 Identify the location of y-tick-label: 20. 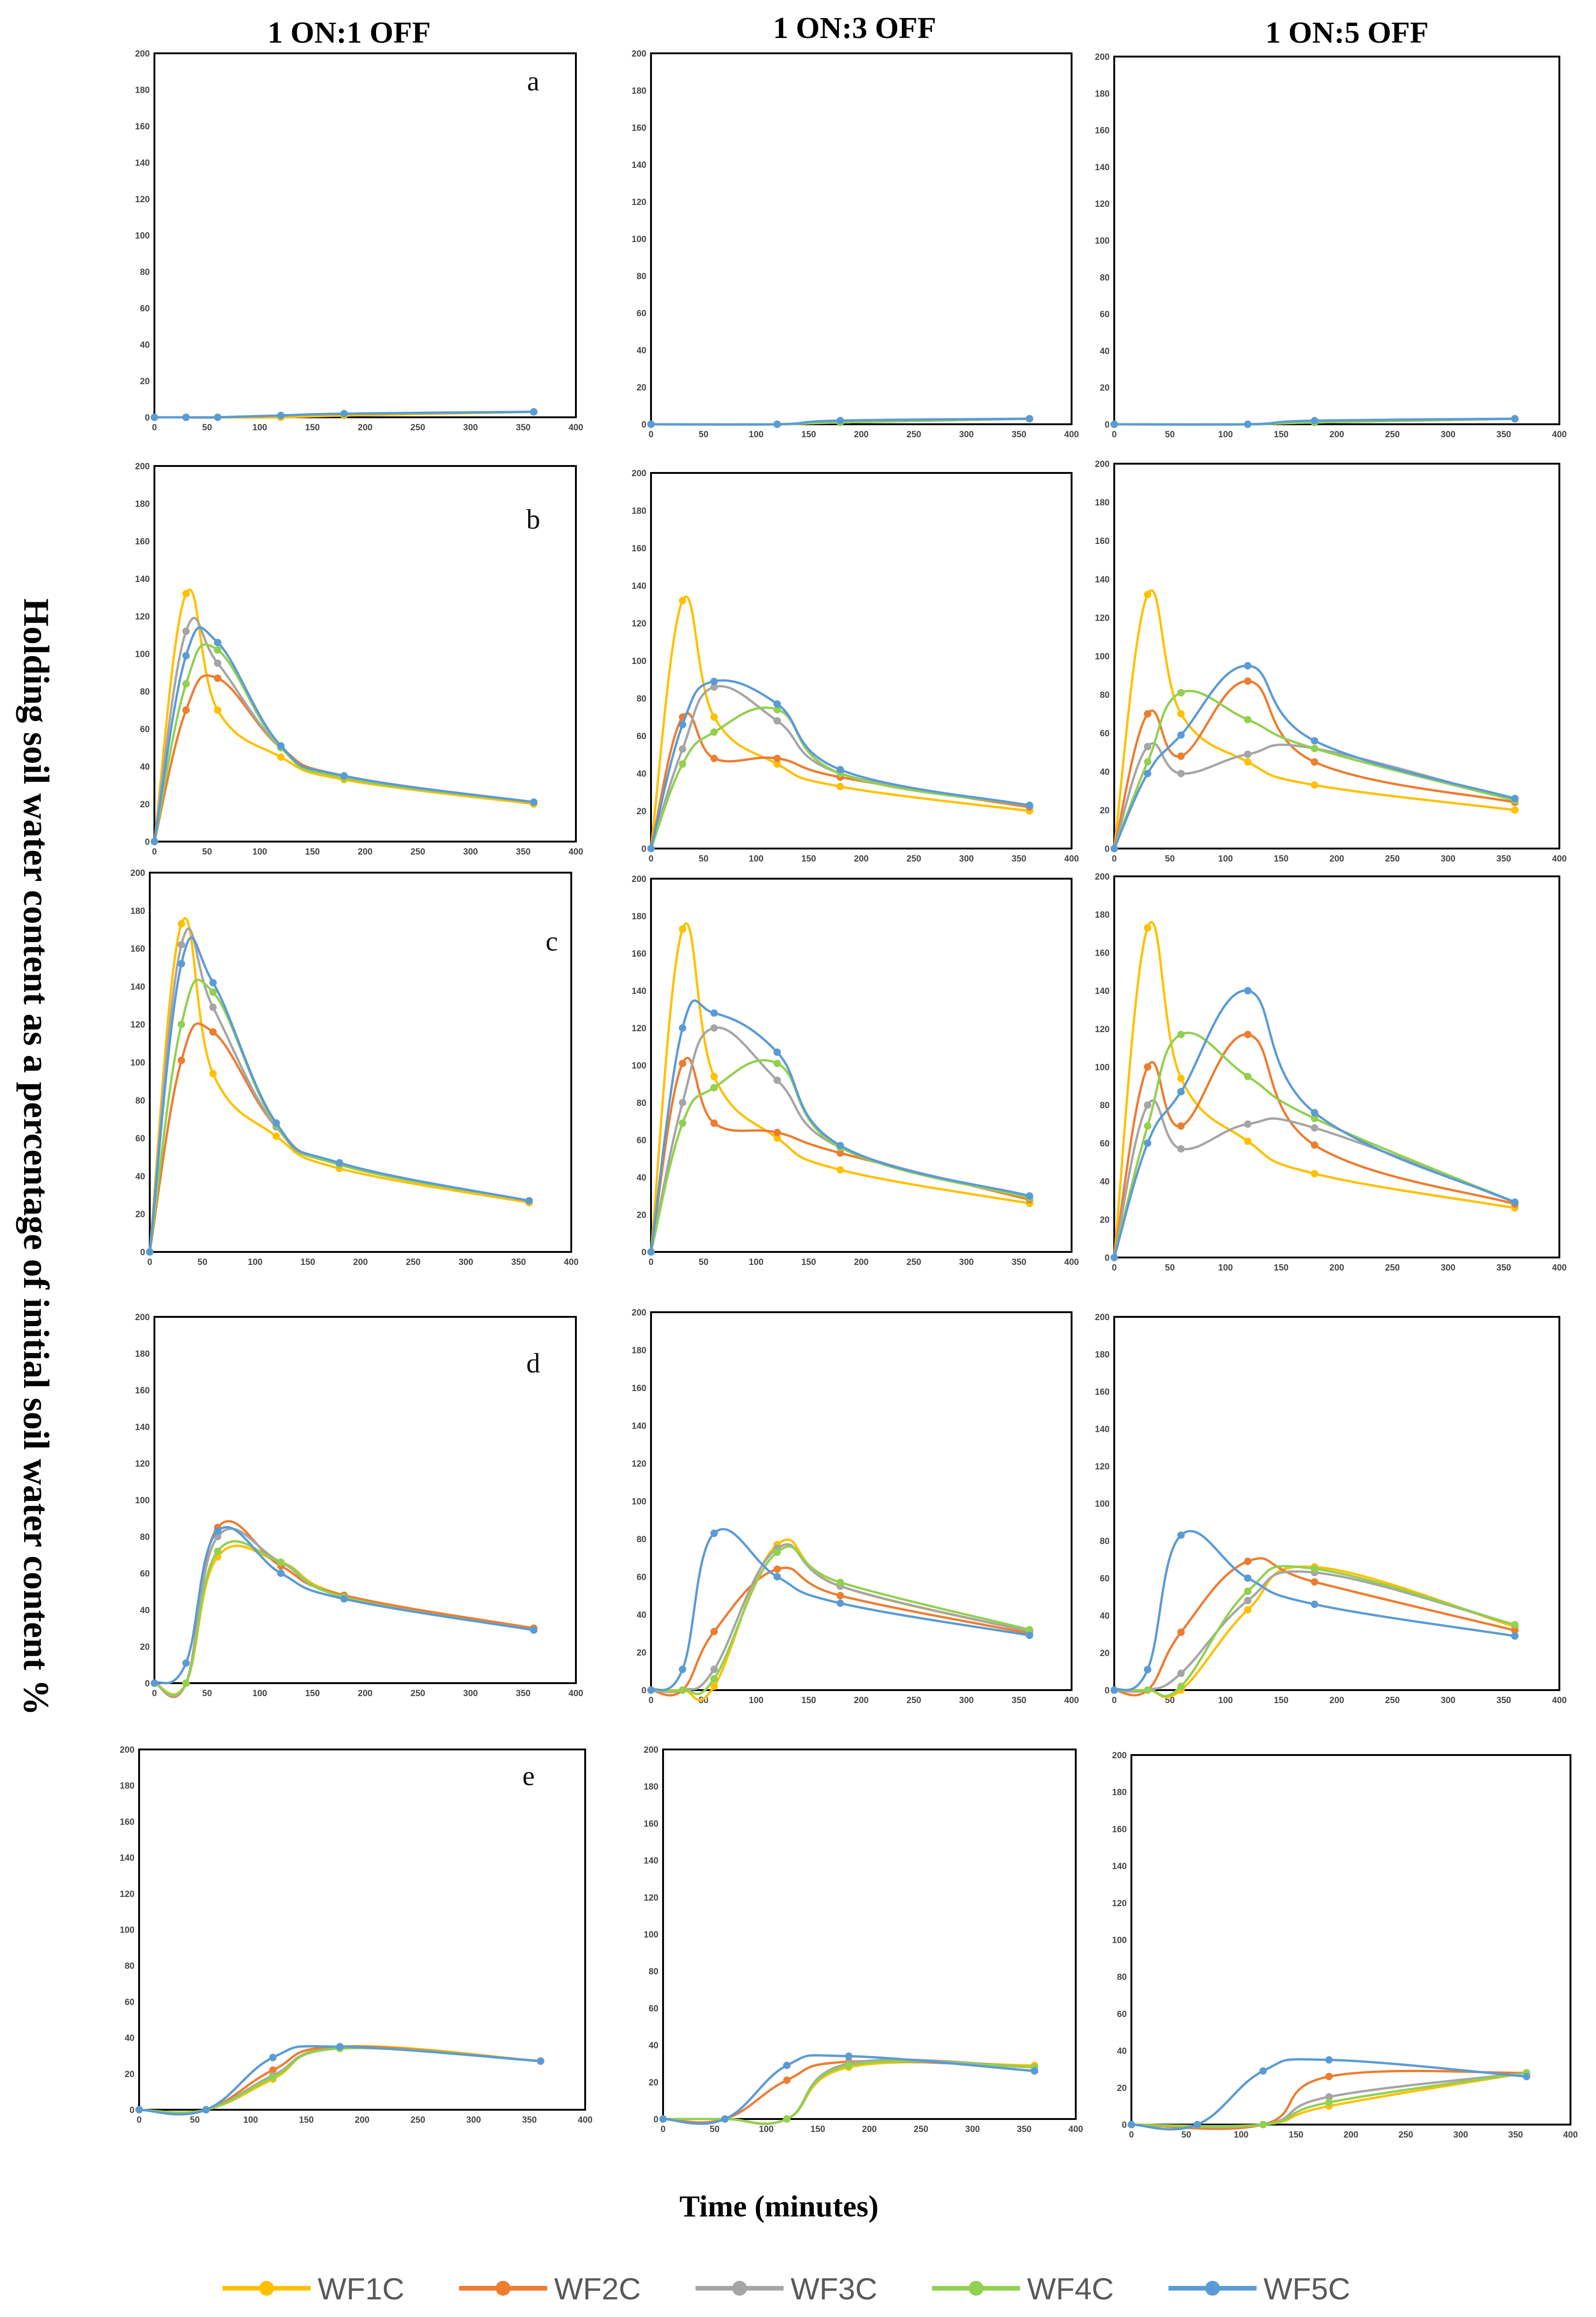
(140, 1214).